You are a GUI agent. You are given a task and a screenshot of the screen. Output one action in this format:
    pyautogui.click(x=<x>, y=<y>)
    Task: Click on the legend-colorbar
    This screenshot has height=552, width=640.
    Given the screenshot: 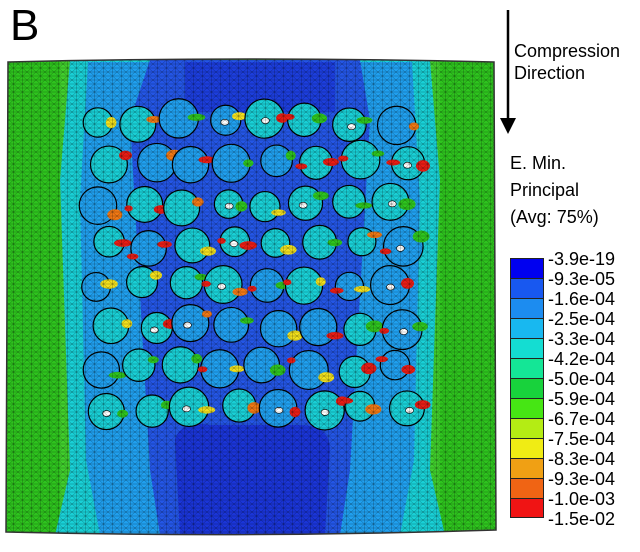 What is the action you would take?
    pyautogui.click(x=527, y=388)
    